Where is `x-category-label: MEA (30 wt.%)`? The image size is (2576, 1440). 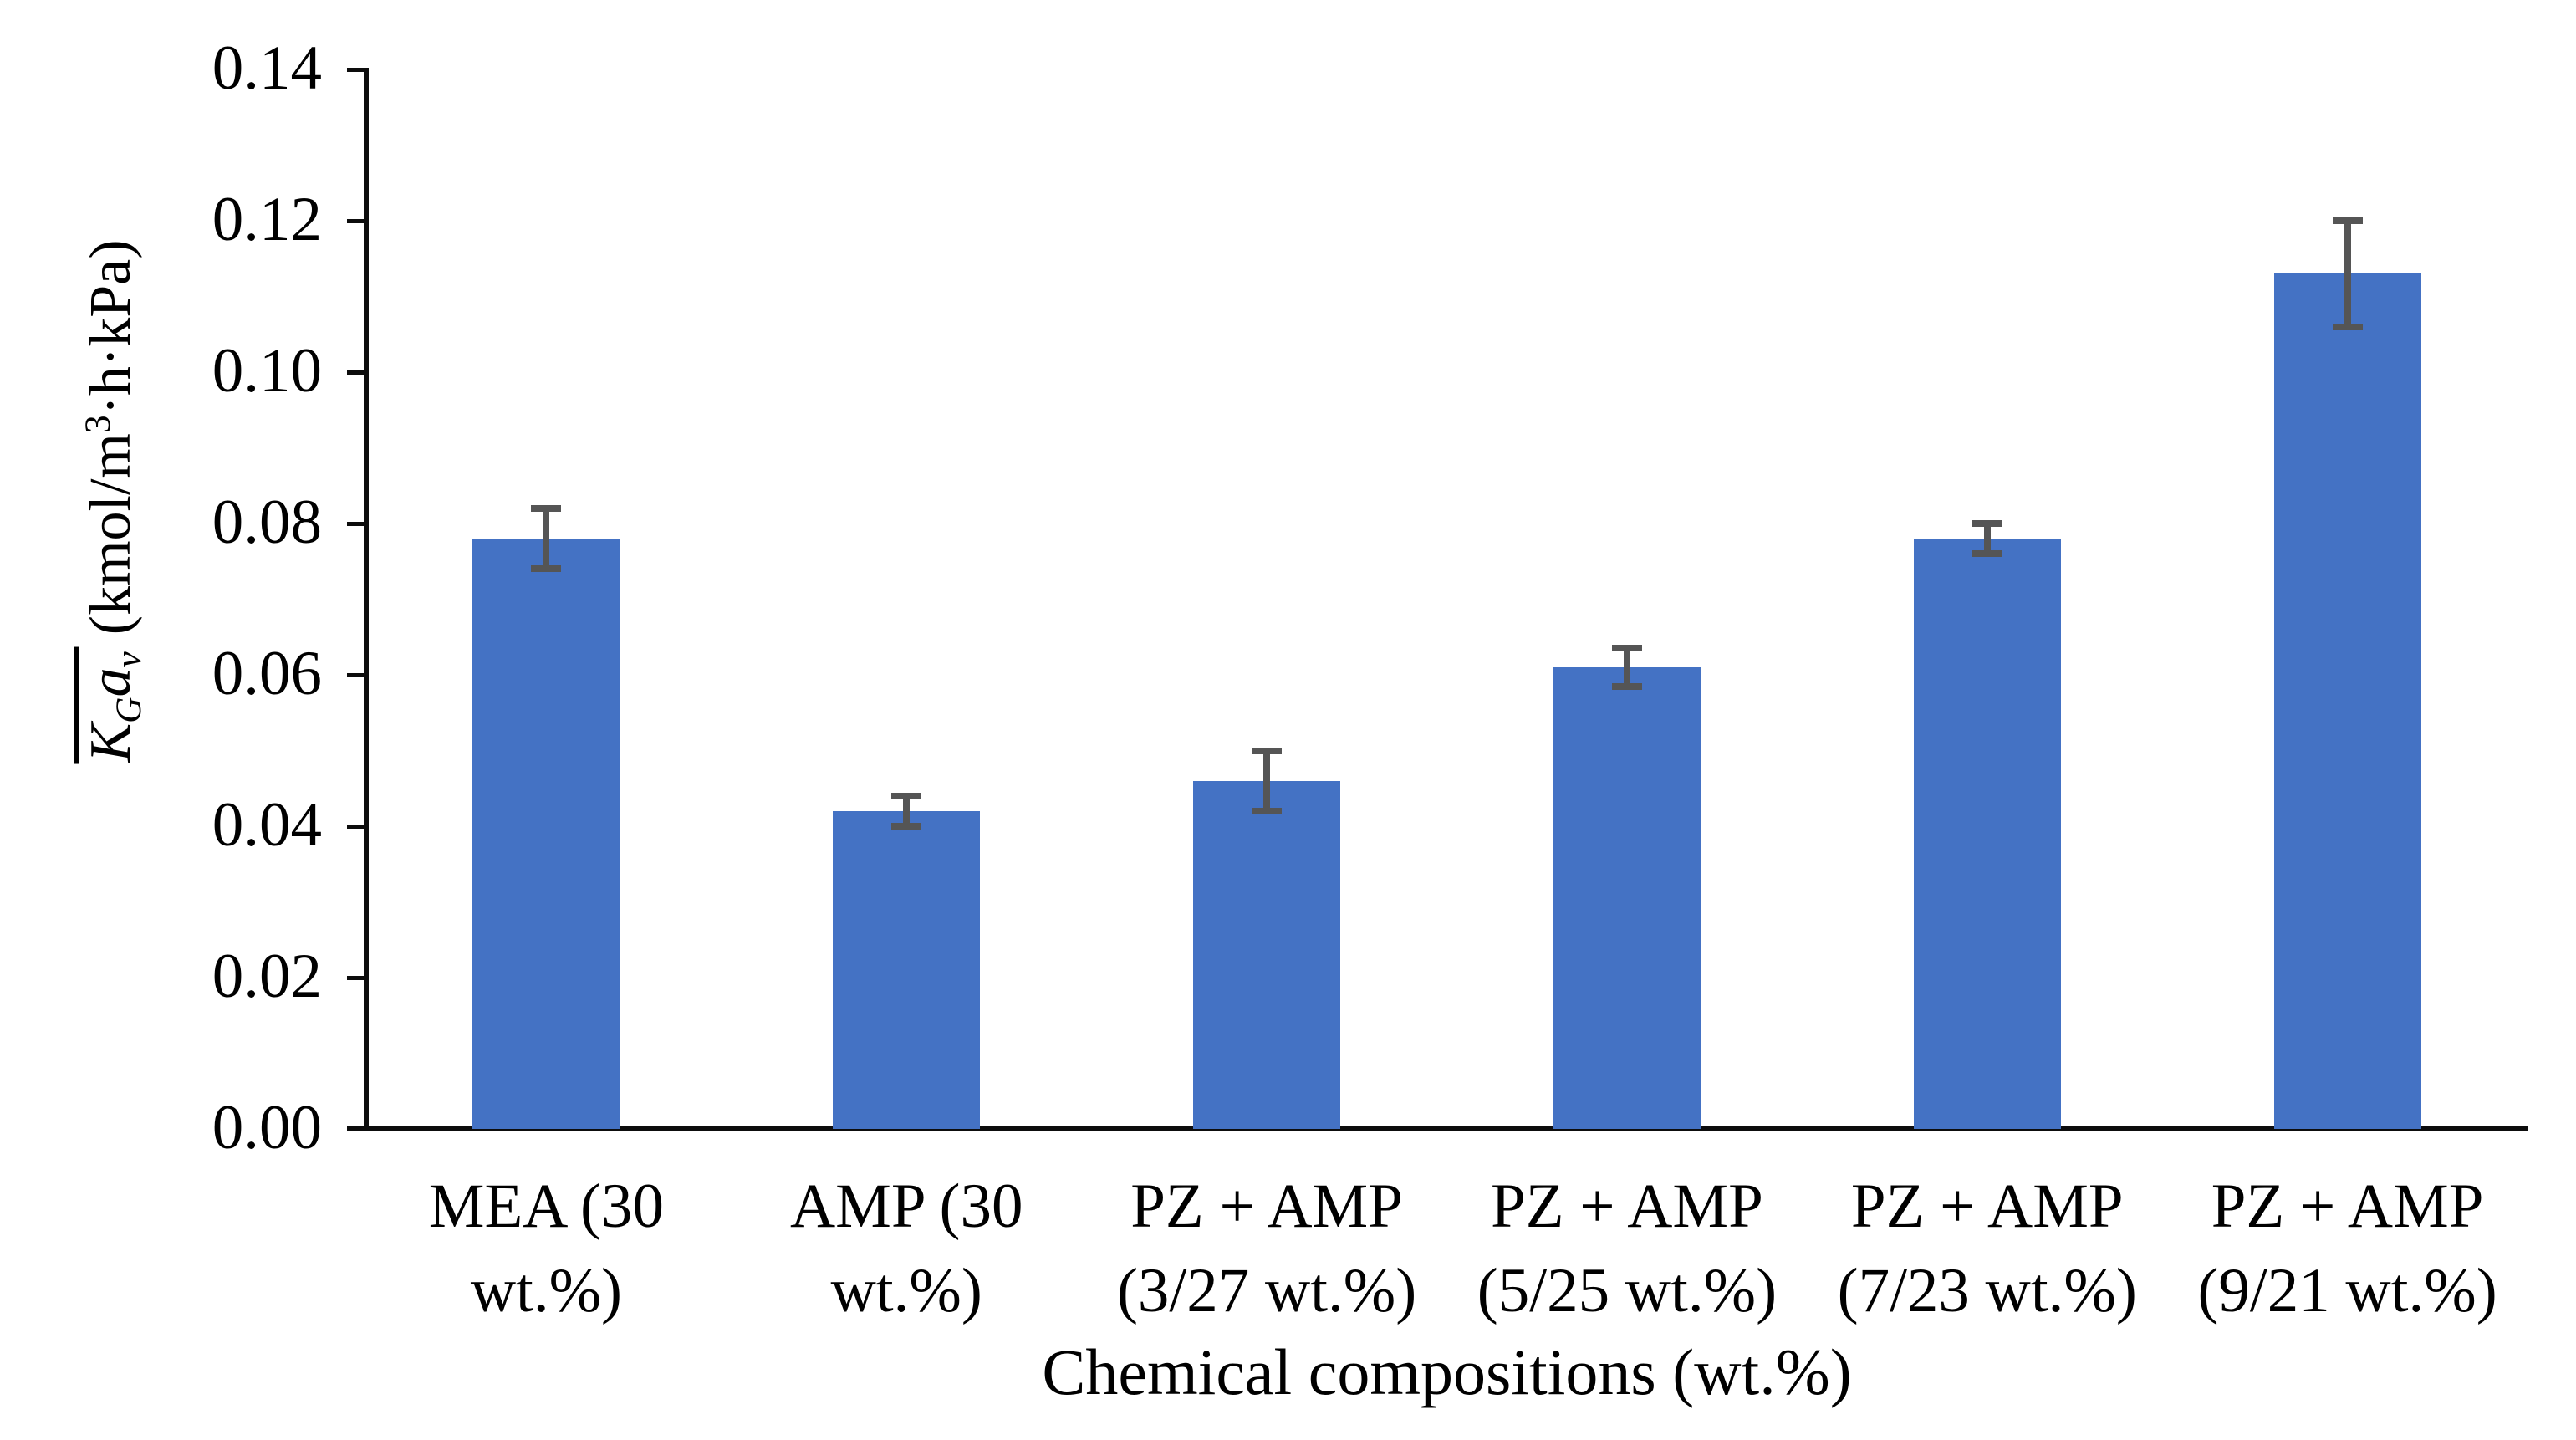 x-category-label: MEA (30 wt.%) is located at coordinates (547, 1249).